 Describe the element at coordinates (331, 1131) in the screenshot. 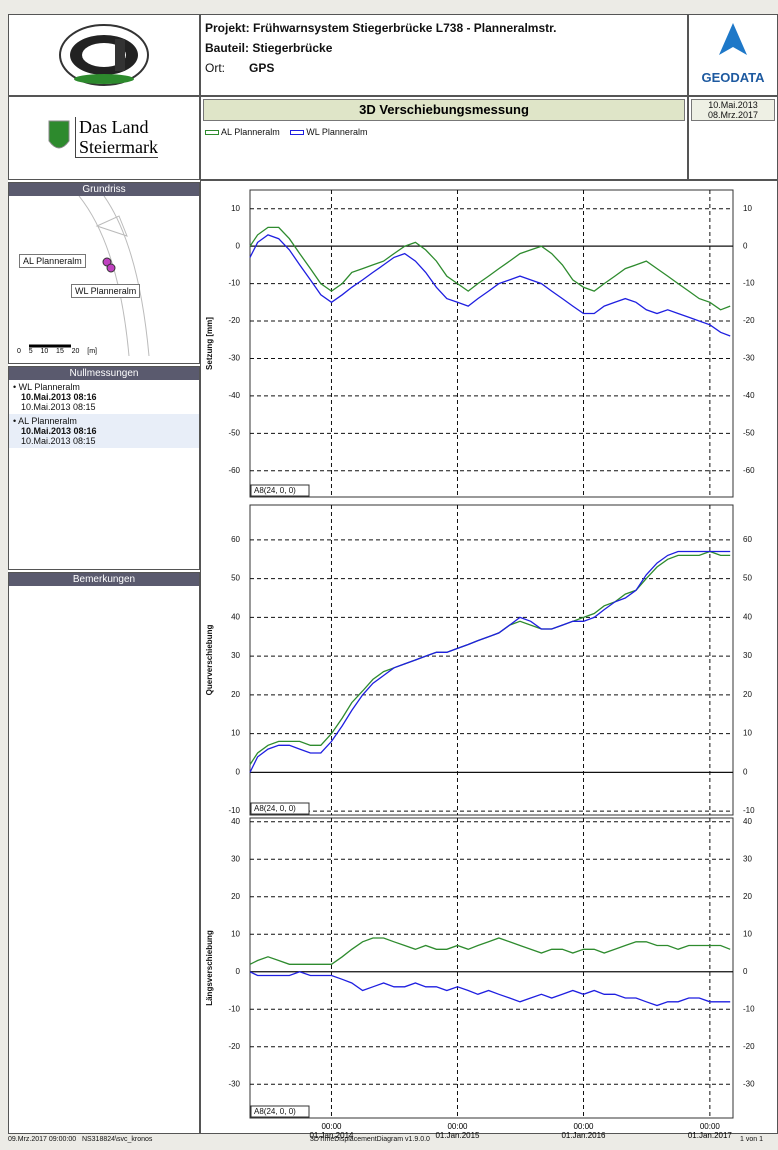

I see `x-tick-label: 00:00 01.Jan.2014` at that location.